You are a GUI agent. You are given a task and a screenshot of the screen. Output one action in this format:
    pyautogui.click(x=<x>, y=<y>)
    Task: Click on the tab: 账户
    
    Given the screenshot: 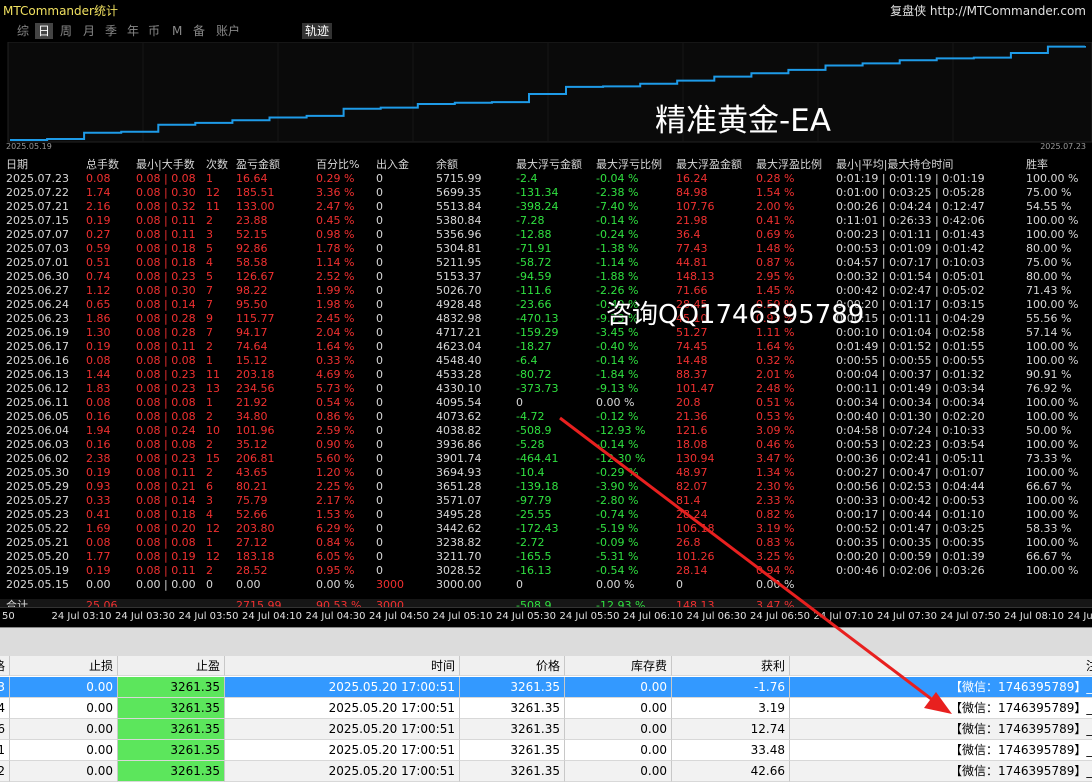 What is the action you would take?
    pyautogui.click(x=228, y=31)
    